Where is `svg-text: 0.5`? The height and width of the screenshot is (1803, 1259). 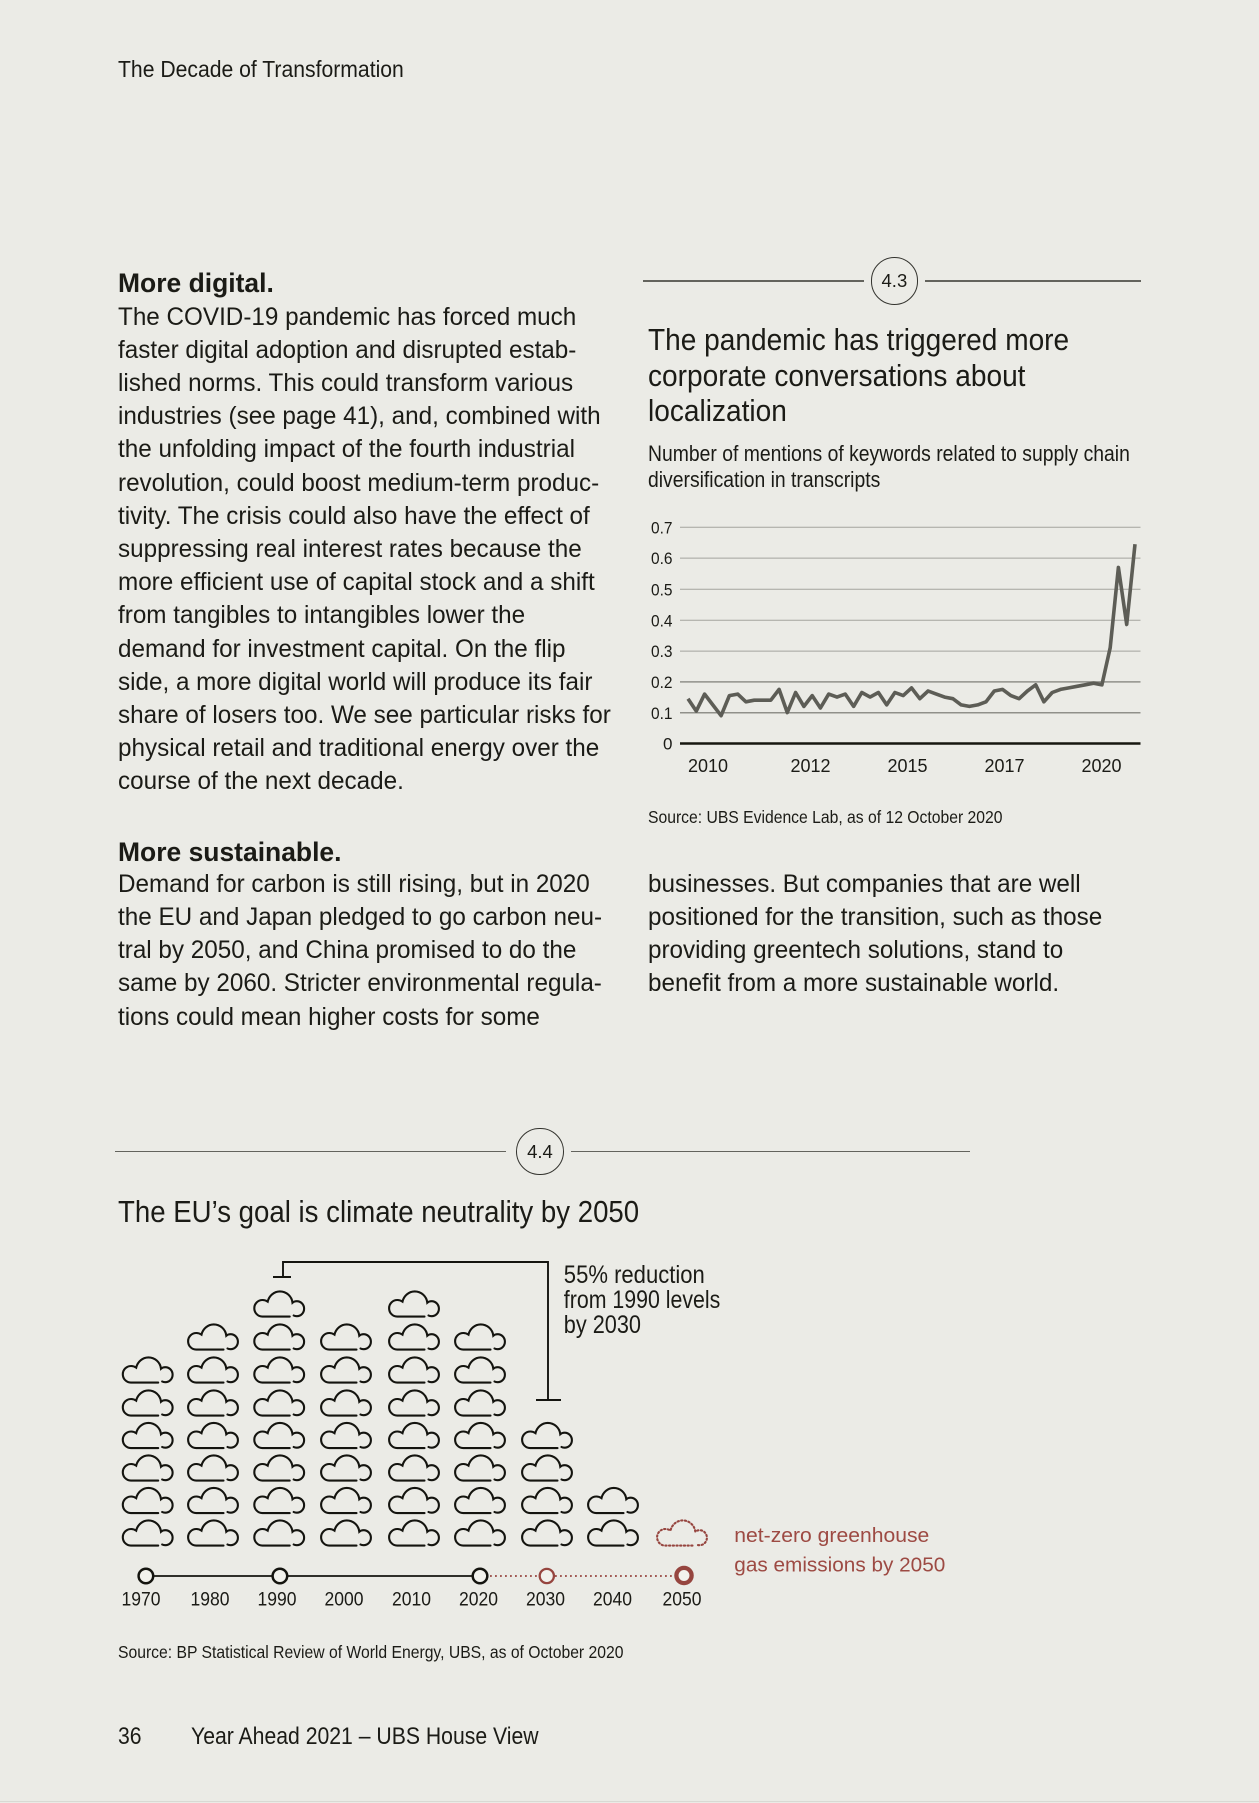
svg-text: 0.5 is located at coordinates (662, 589).